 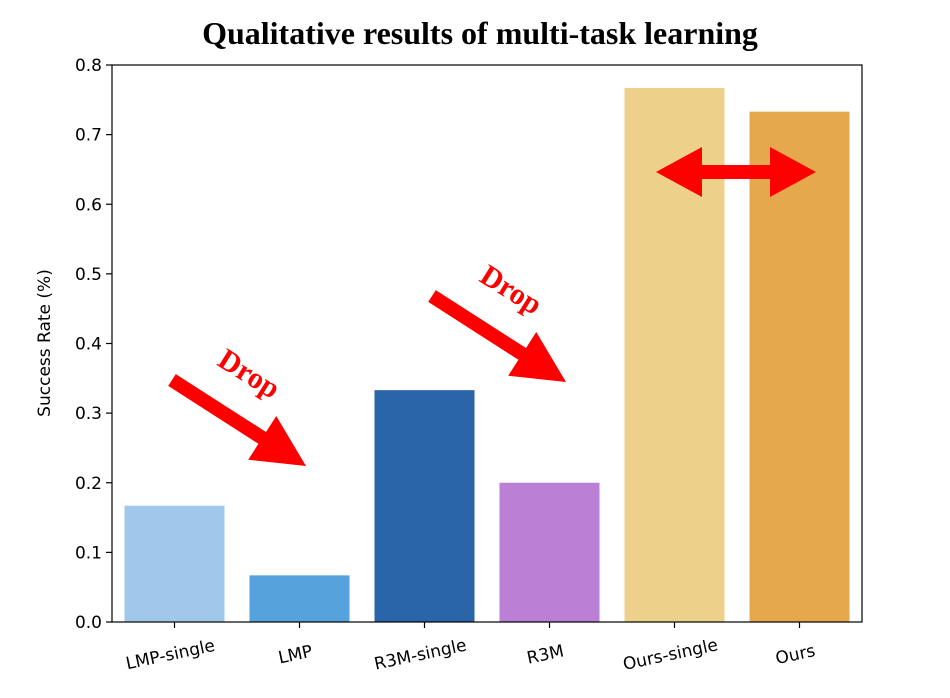 I want to click on y-tick-label: 0.7, so click(x=88, y=136).